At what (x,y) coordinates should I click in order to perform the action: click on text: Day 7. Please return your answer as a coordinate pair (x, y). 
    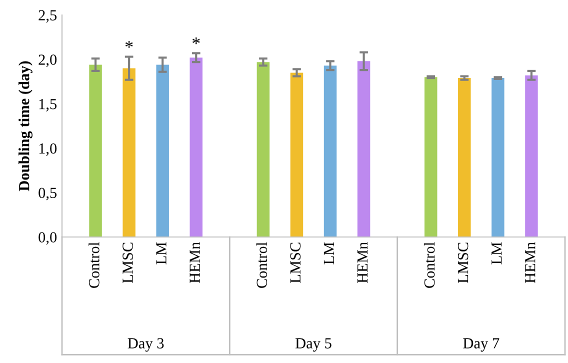
    Looking at the image, I should click on (481, 345).